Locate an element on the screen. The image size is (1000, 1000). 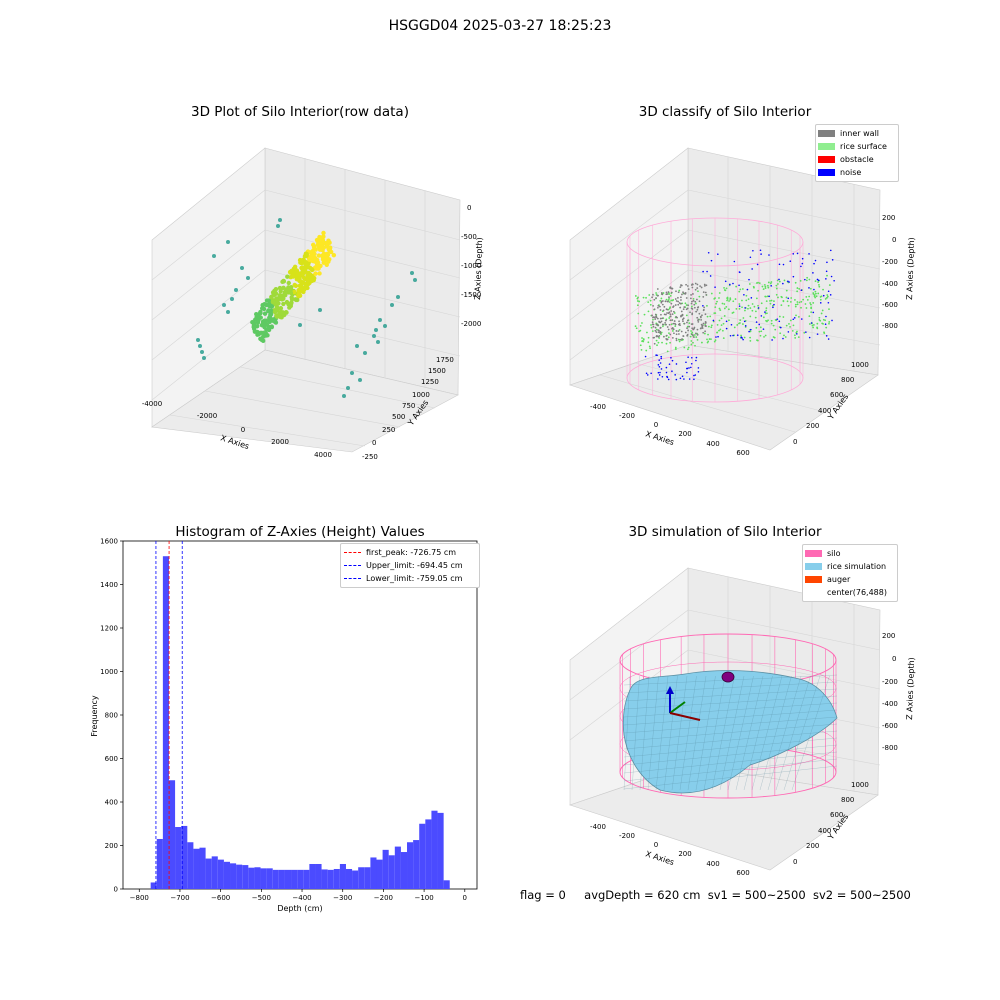
legend-label: rice simulation is located at coordinates (857, 566).